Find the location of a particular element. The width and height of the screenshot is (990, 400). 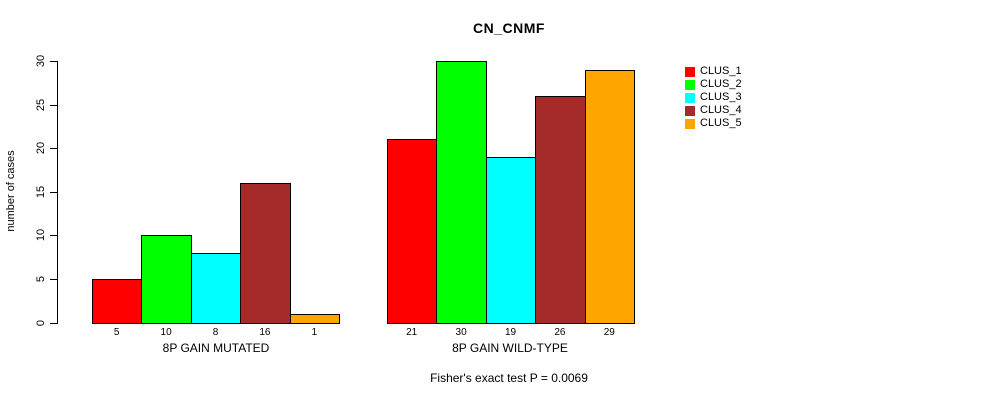

legend: CLUS_1 CLUS_2 CLUS_3 CLUS_4 CLUS_5 is located at coordinates (713, 97).